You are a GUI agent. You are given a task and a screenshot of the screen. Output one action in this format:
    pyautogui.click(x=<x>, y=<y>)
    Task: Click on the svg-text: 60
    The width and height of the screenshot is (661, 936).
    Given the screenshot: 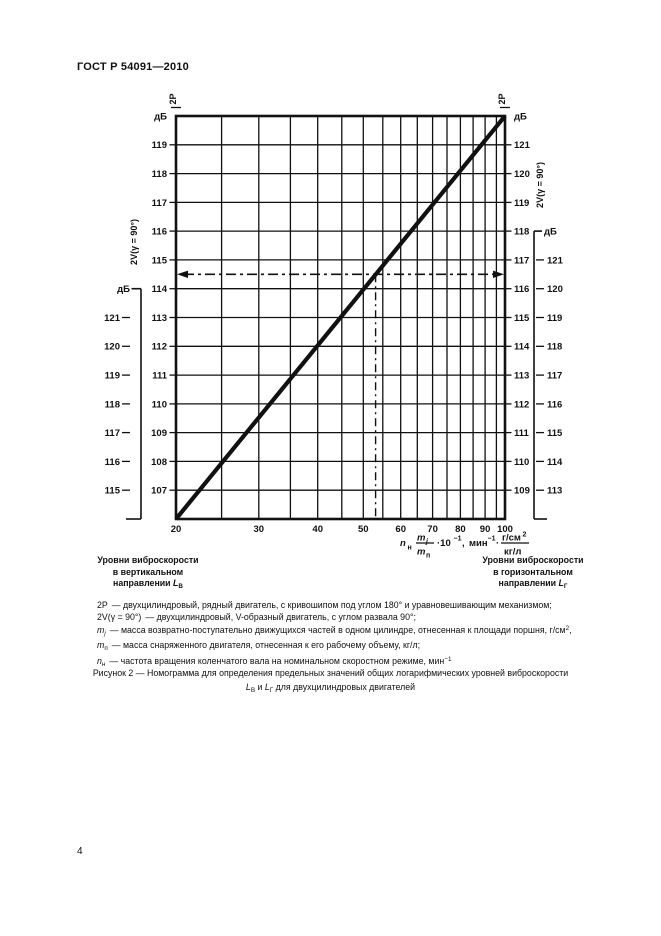 What is the action you would take?
    pyautogui.click(x=400, y=529)
    